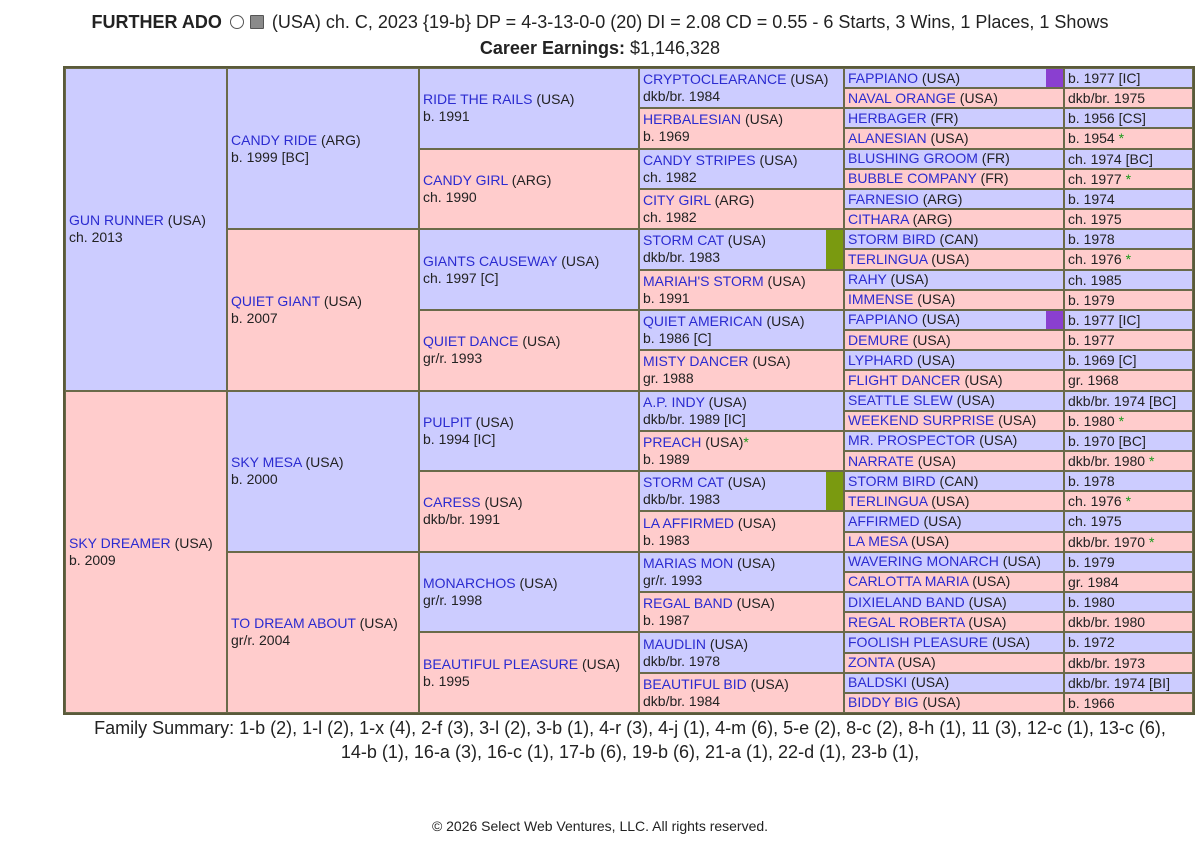 This screenshot has width=1200, height=845. Describe the element at coordinates (1128, 78) in the screenshot. I see `year-cell: b. 1977 [IC]` at that location.